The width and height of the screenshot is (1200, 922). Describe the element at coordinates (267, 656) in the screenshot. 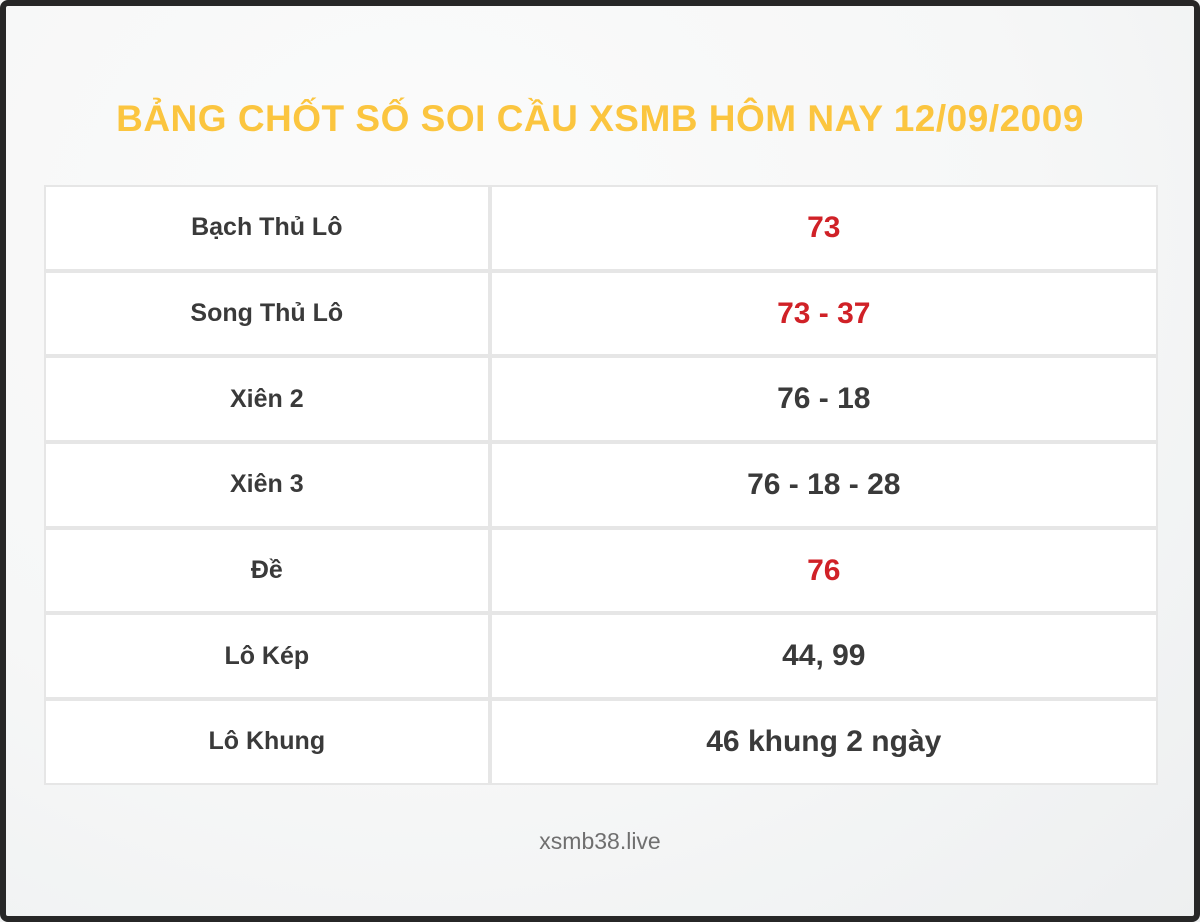

I see `row-label: Lô Kép` at that location.